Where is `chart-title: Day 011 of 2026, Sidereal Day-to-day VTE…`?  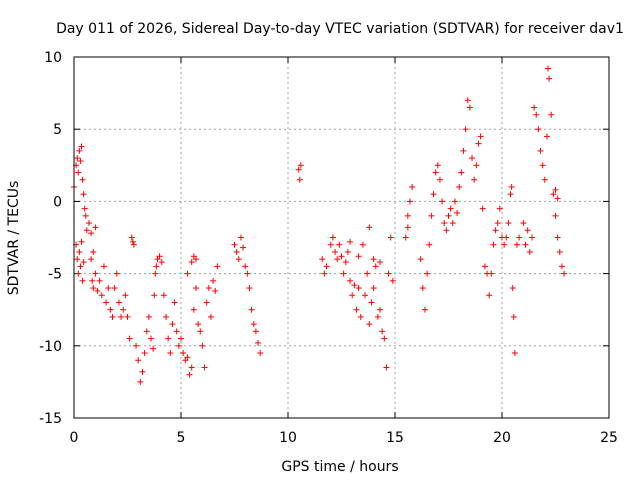
chart-title: Day 011 of 2026, Sidereal Day-to-day VTE… is located at coordinates (340, 29).